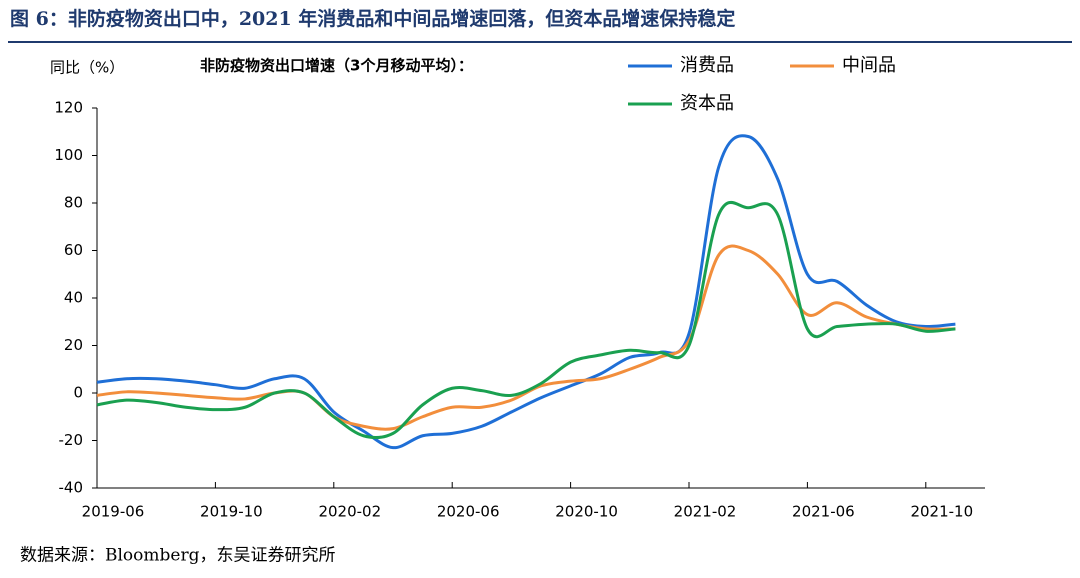  Describe the element at coordinates (823, 512) in the screenshot. I see `x-tick-label: 2021-06` at that location.